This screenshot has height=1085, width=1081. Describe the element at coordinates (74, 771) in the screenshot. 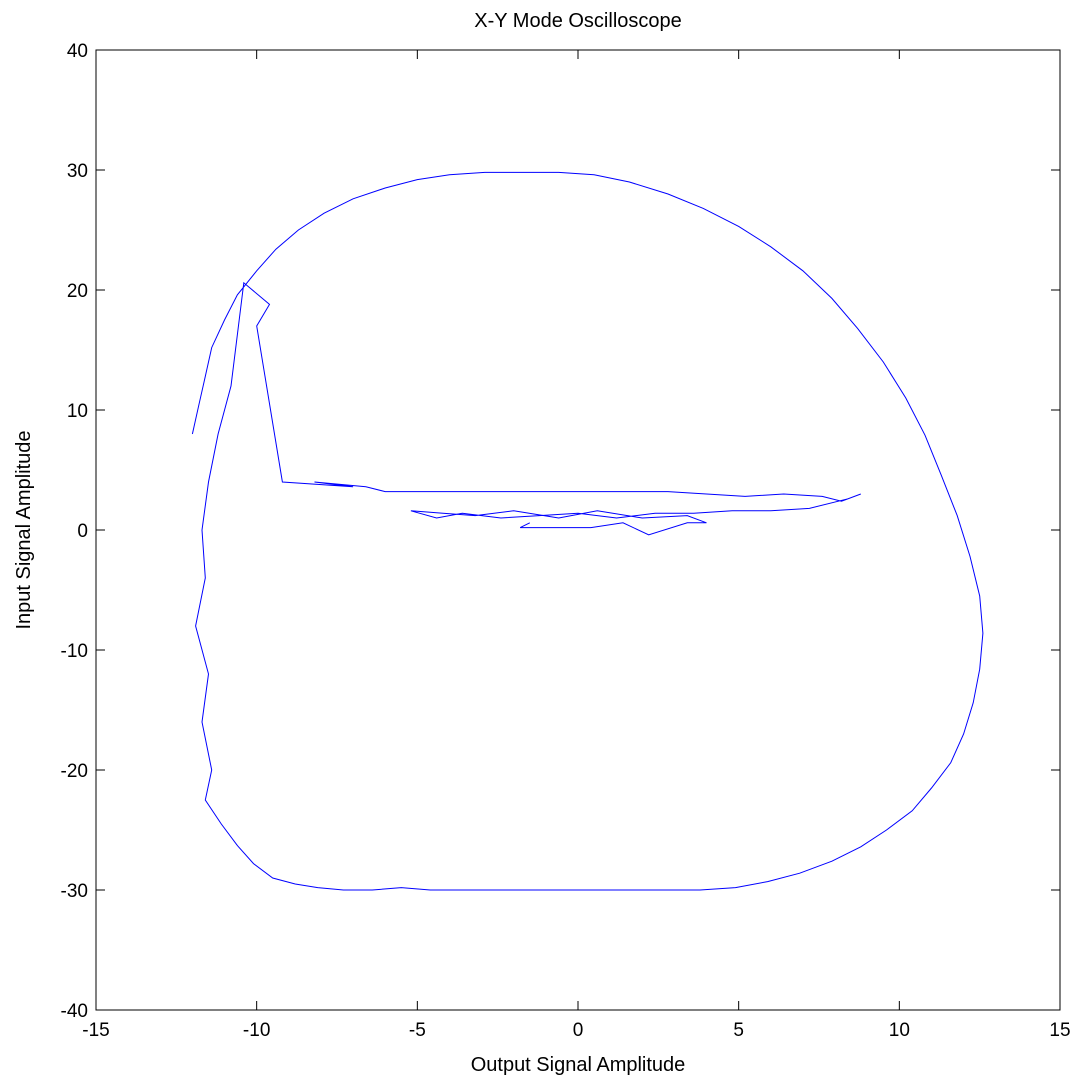

I see `y-tick-label: -20` at that location.